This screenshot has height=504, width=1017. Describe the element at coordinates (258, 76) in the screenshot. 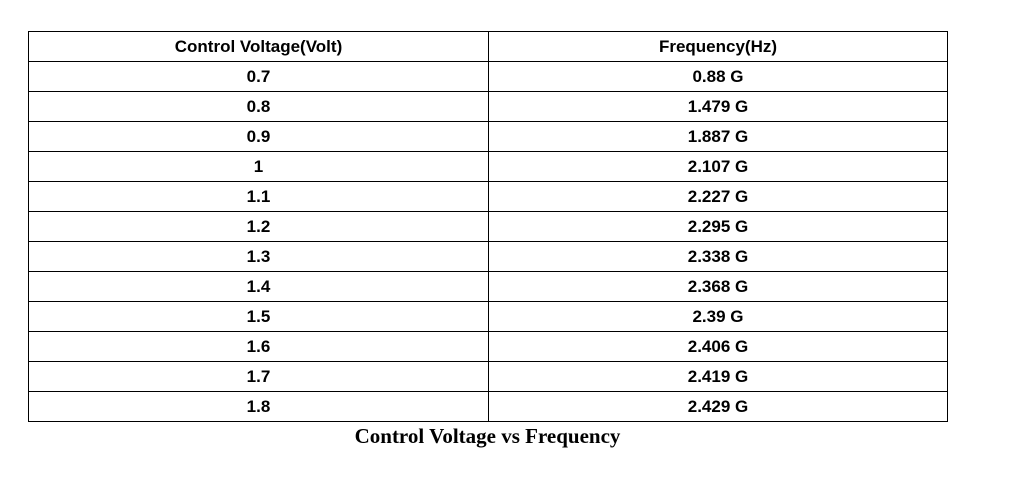

I see `voltage-cell: 0.7` at that location.